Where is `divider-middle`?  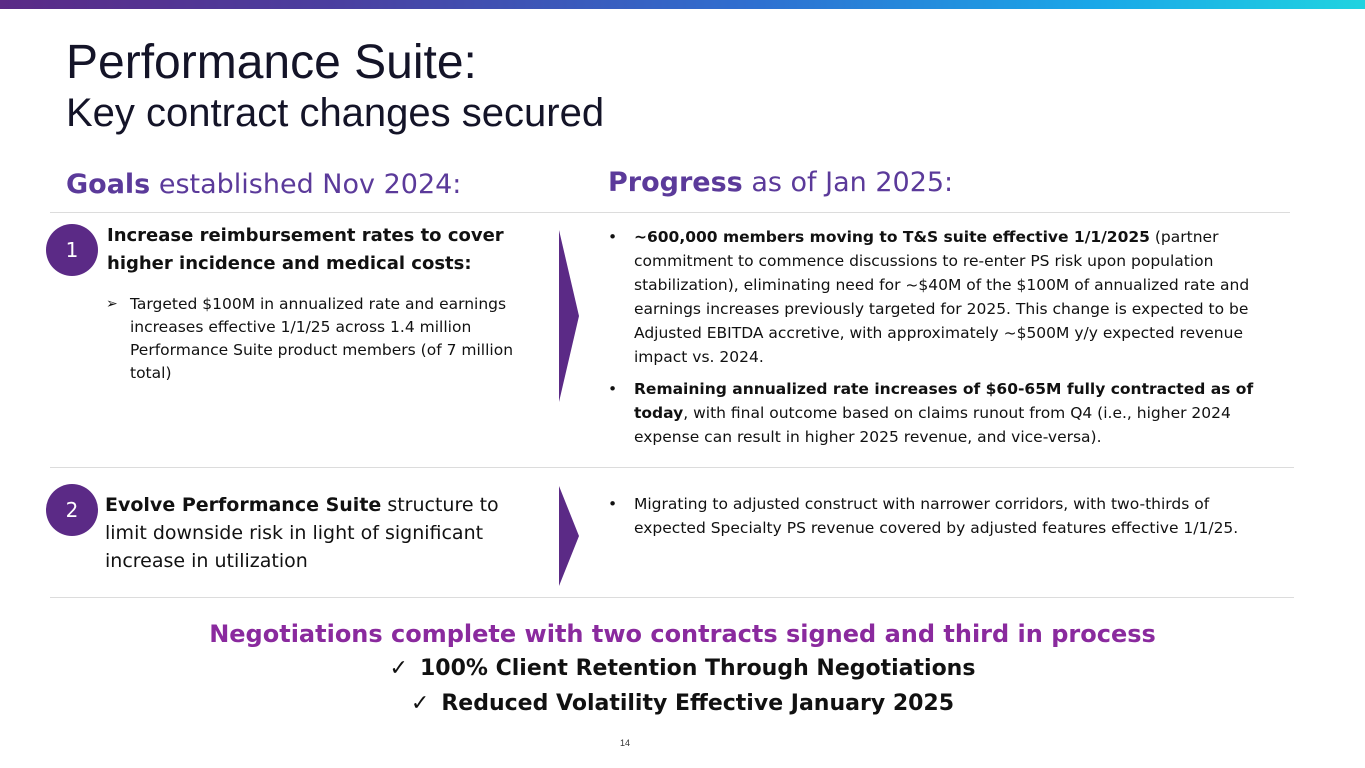 divider-middle is located at coordinates (672, 467).